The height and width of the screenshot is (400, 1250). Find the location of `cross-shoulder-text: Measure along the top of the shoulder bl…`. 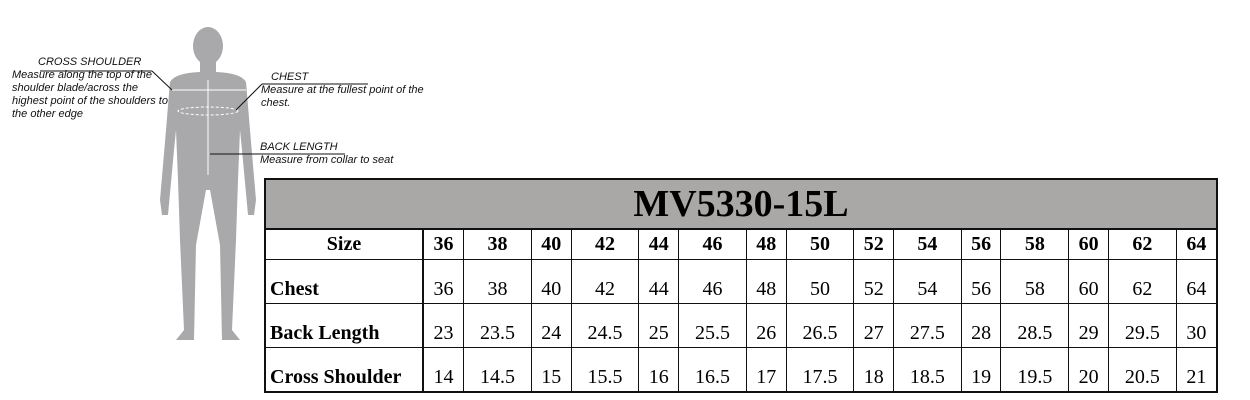

cross-shoulder-text: Measure along the top of the shoulder bl… is located at coordinates (90, 94).